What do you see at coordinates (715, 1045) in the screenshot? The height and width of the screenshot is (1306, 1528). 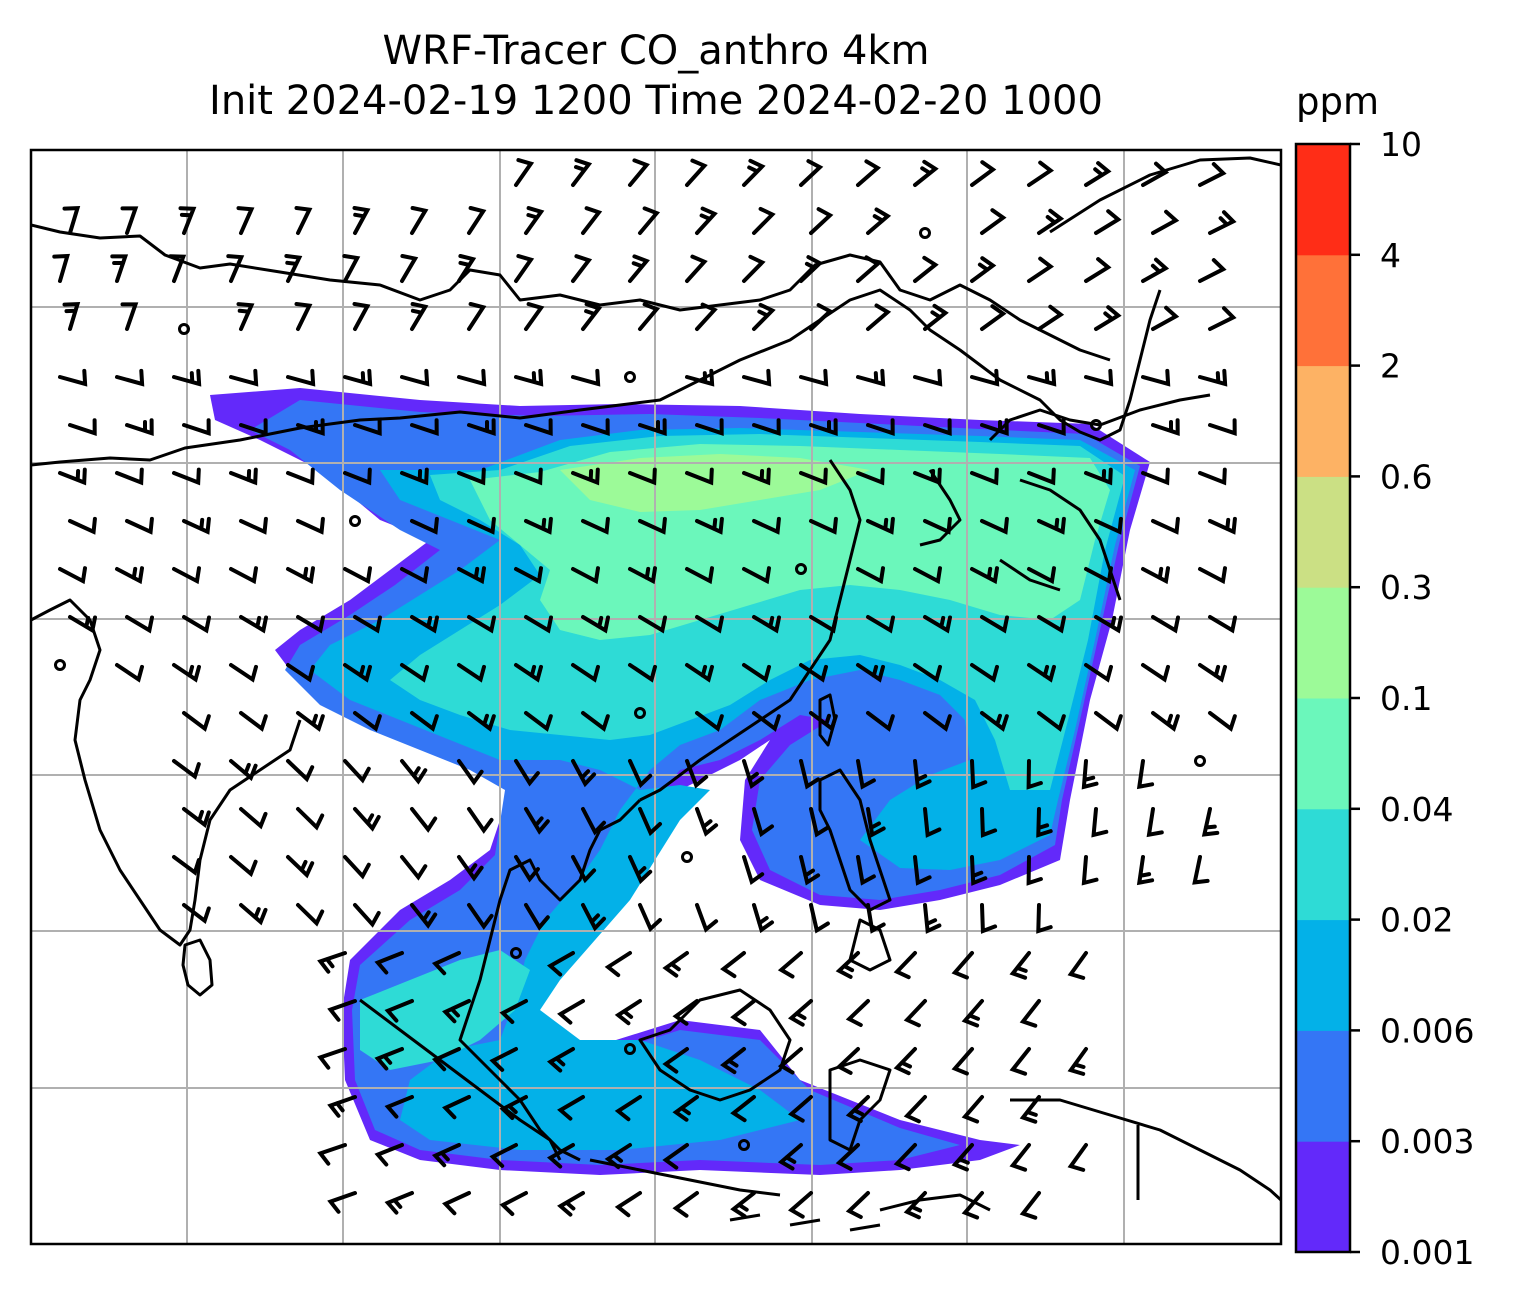 I see `coastline-borneo` at bounding box center [715, 1045].